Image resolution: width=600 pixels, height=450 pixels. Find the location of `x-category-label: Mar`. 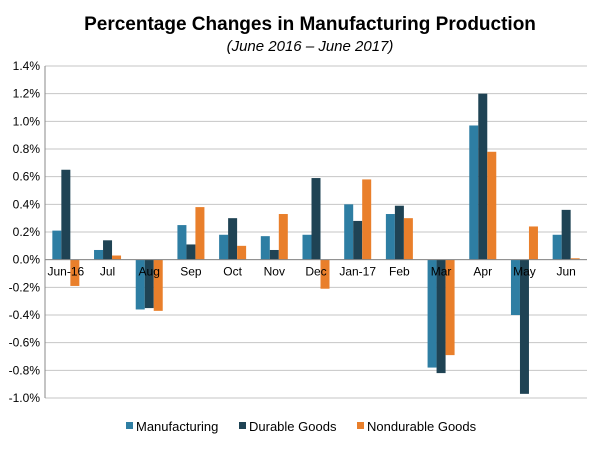

x-category-label: Mar is located at coordinates (441, 272).